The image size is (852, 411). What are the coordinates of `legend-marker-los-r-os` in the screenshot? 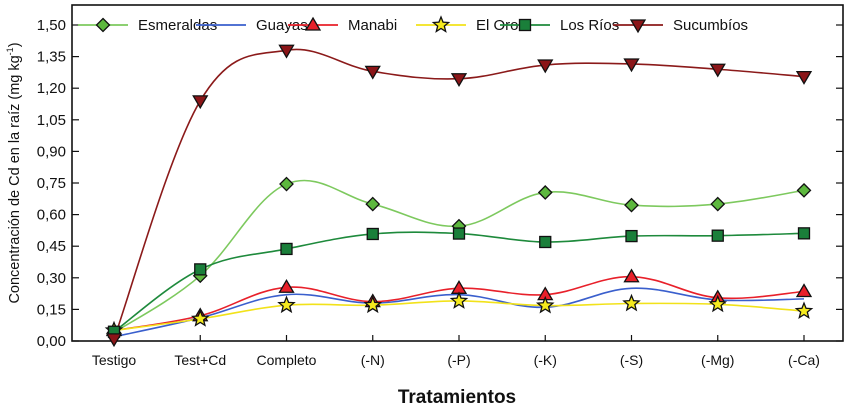 It's located at (525, 25).